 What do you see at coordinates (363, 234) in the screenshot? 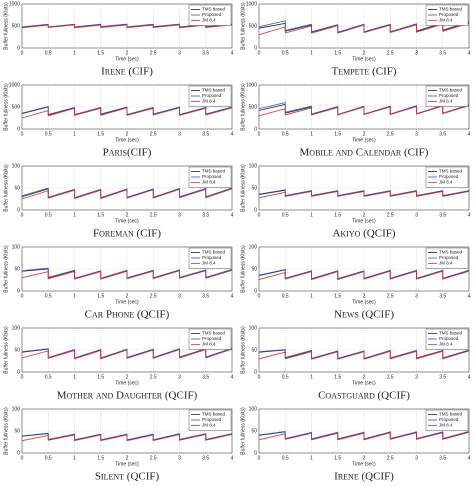
I see `chart-title: Akiyo (QCIF)` at bounding box center [363, 234].